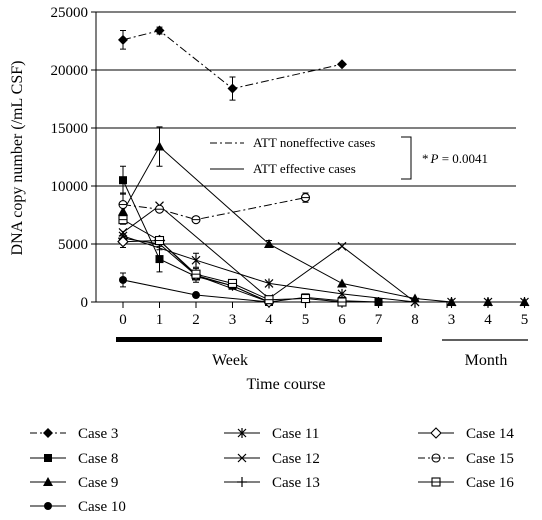  I want to click on legend-item: Case 3, so click(74, 434).